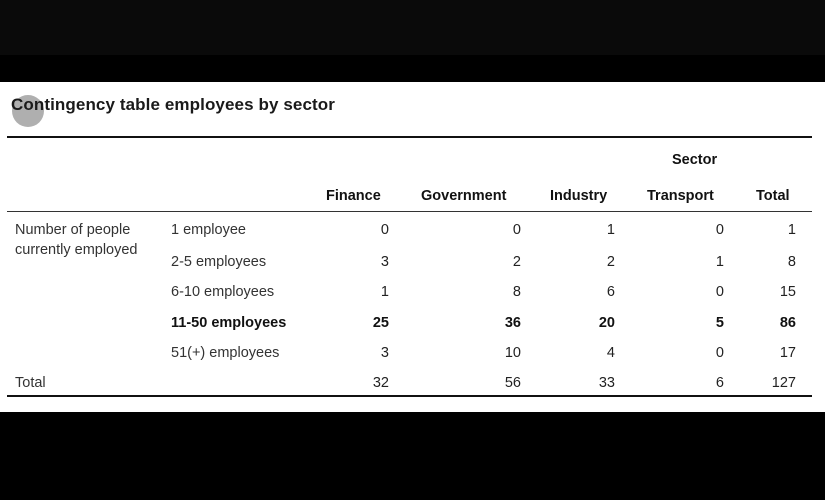 This screenshot has width=825, height=500. Describe the element at coordinates (680, 196) in the screenshot. I see `col-header-transport: Transport` at that location.